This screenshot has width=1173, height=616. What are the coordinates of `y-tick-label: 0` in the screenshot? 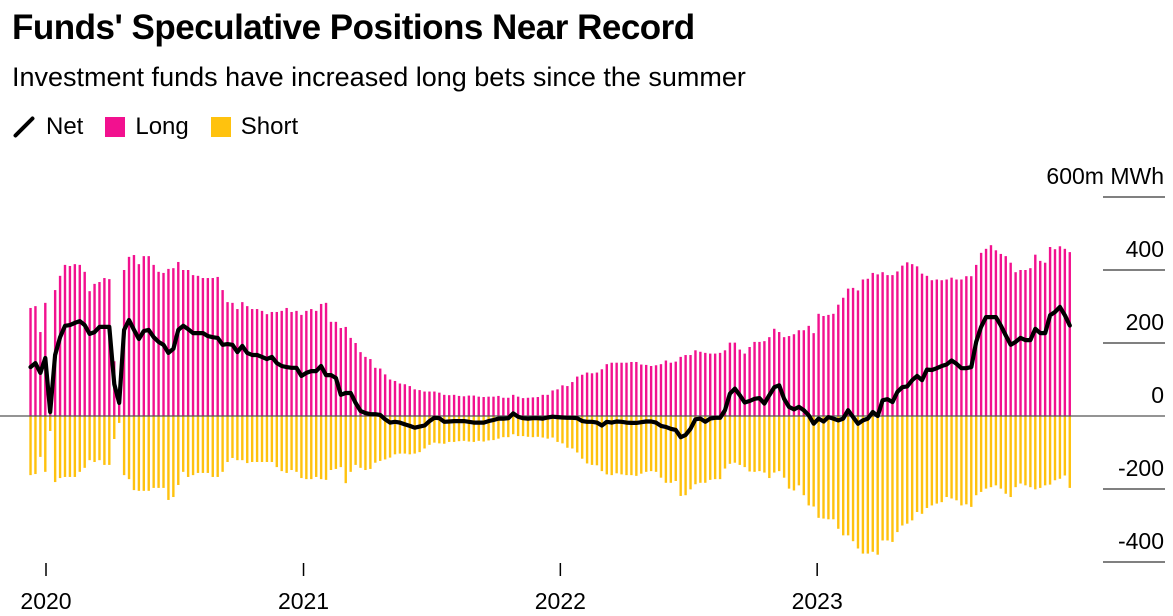 It's located at (1157, 395).